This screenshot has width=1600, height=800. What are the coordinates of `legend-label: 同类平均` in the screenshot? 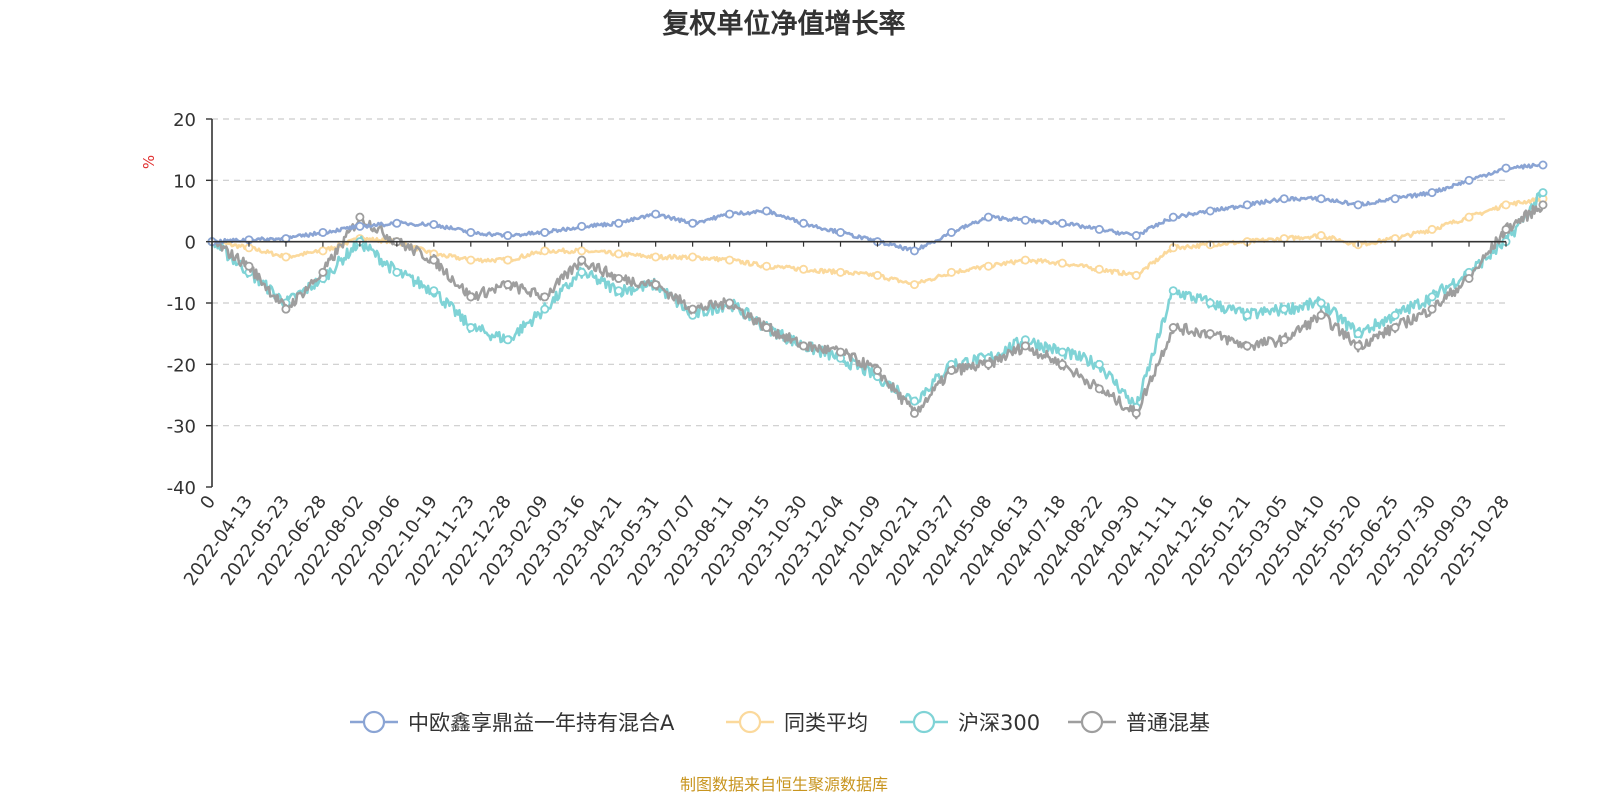 It's located at (826, 723).